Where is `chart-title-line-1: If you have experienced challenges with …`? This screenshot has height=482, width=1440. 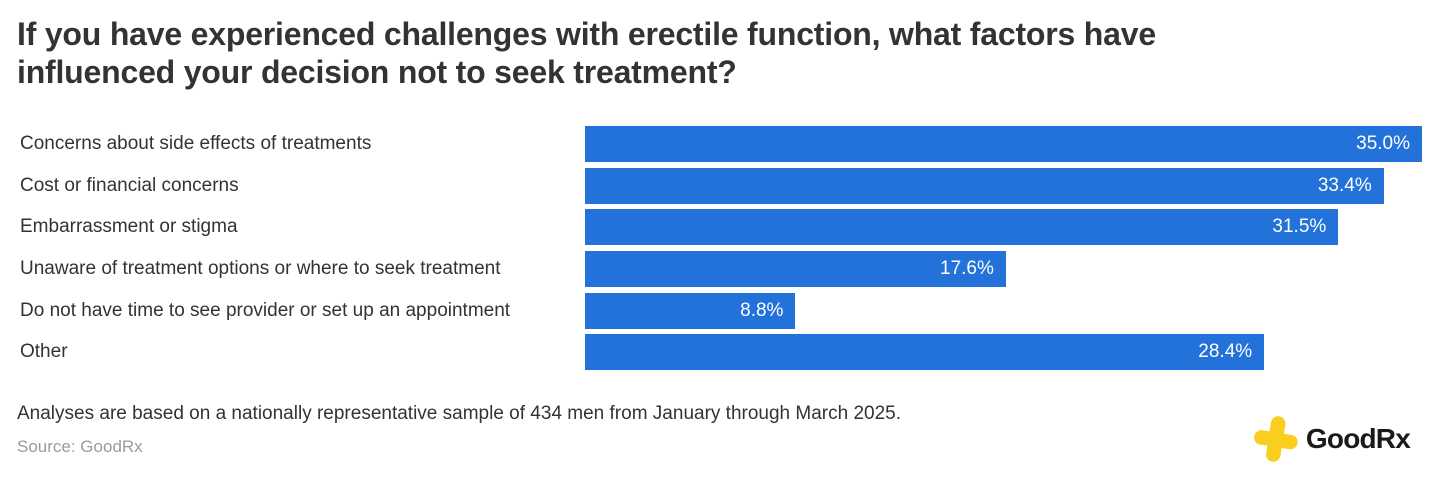
chart-title-line-1: If you have experienced challenges with … is located at coordinates (586, 34).